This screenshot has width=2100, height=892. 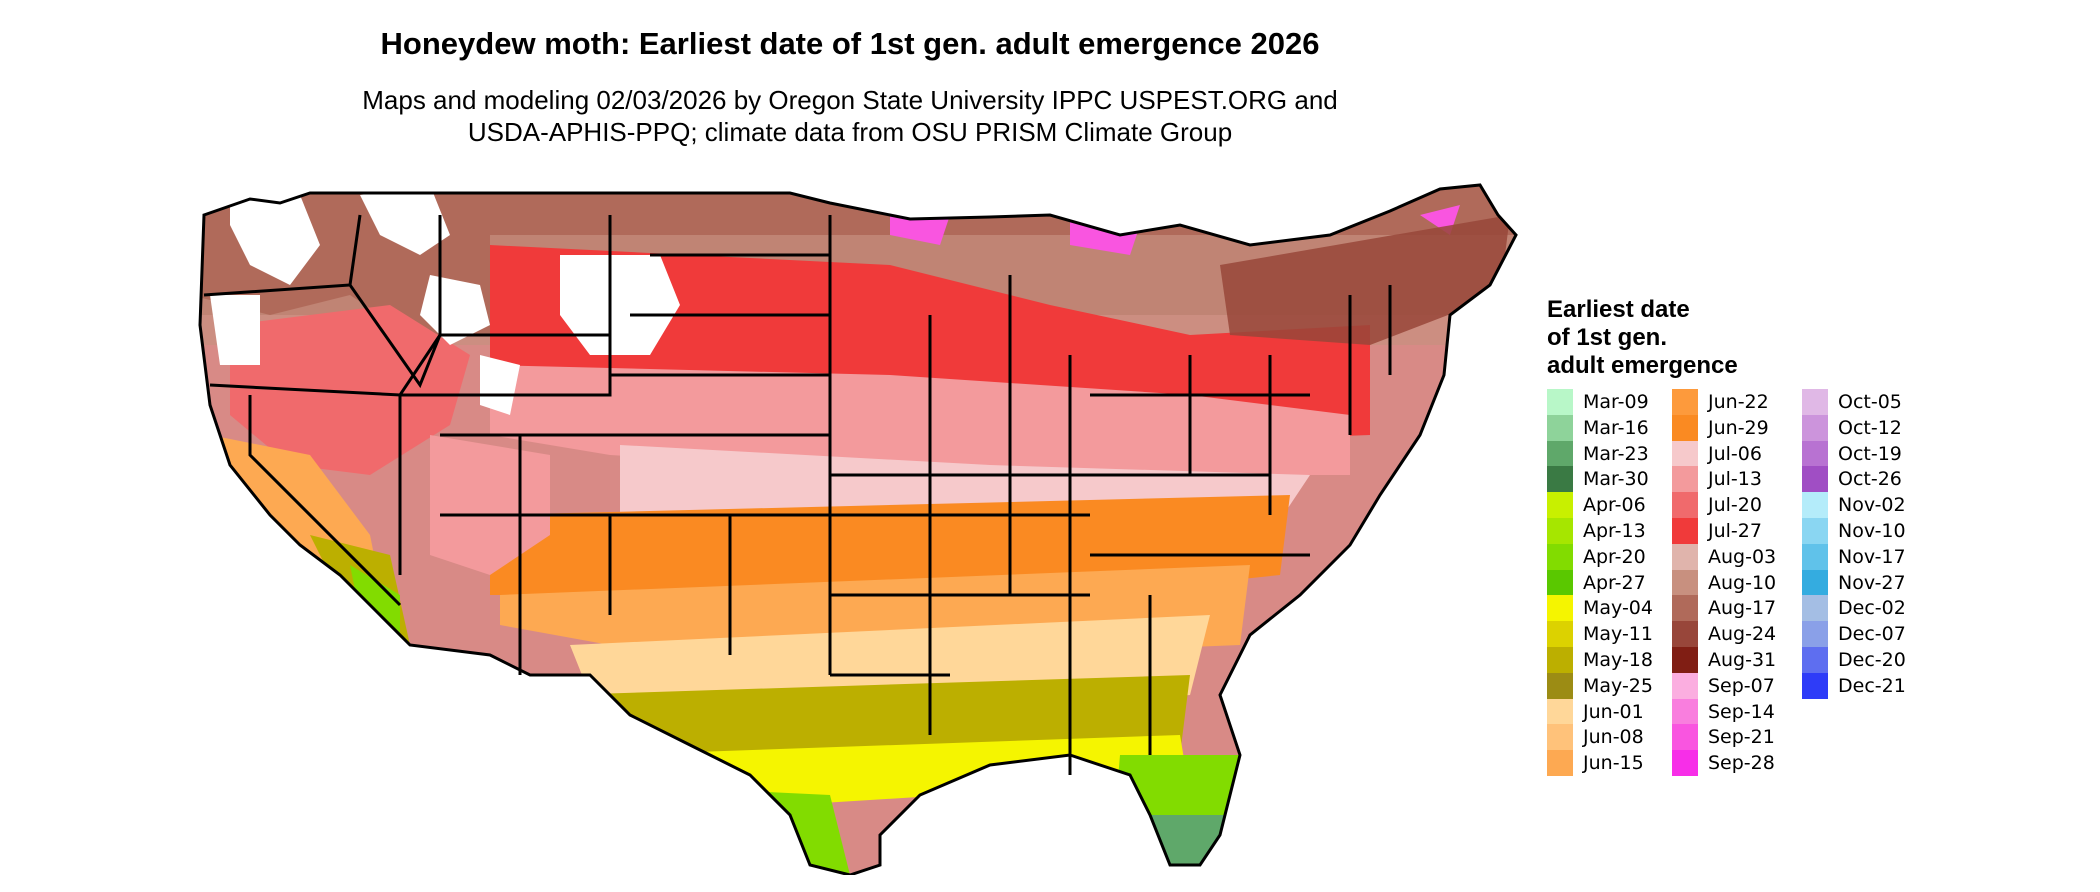 What do you see at coordinates (1870, 427) in the screenshot?
I see `legend-label: Oct-12` at bounding box center [1870, 427].